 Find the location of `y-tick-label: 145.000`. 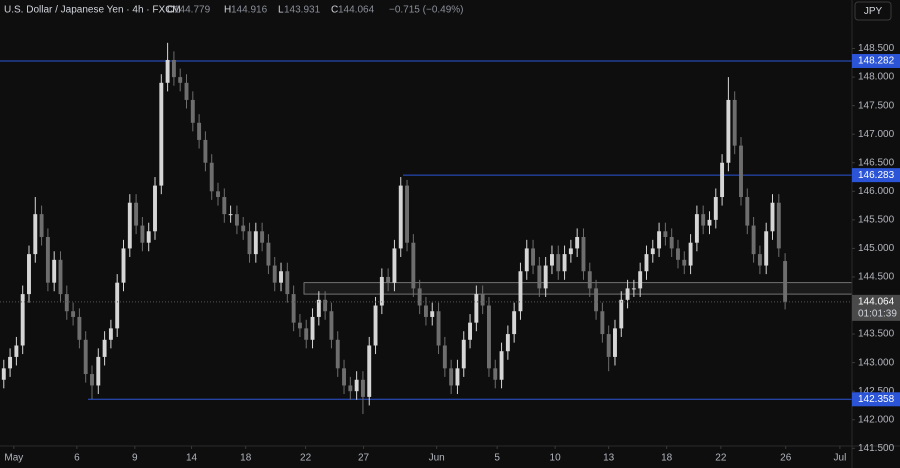

y-tick-label: 145.000 is located at coordinates (876, 248).